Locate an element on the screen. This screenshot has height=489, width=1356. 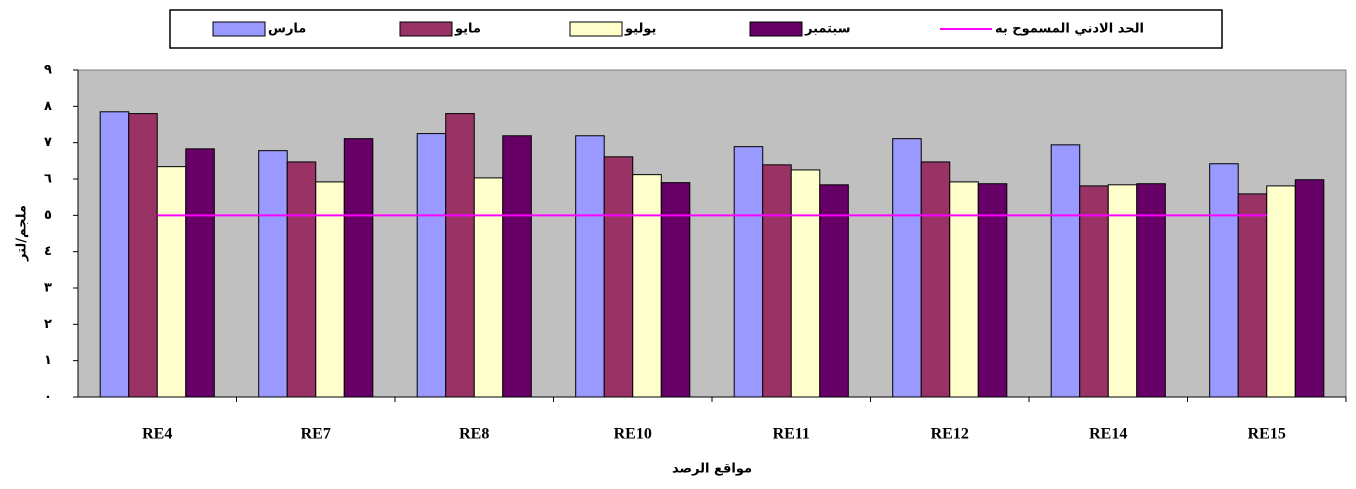
x-tick-label: RE7 is located at coordinates (316, 434).